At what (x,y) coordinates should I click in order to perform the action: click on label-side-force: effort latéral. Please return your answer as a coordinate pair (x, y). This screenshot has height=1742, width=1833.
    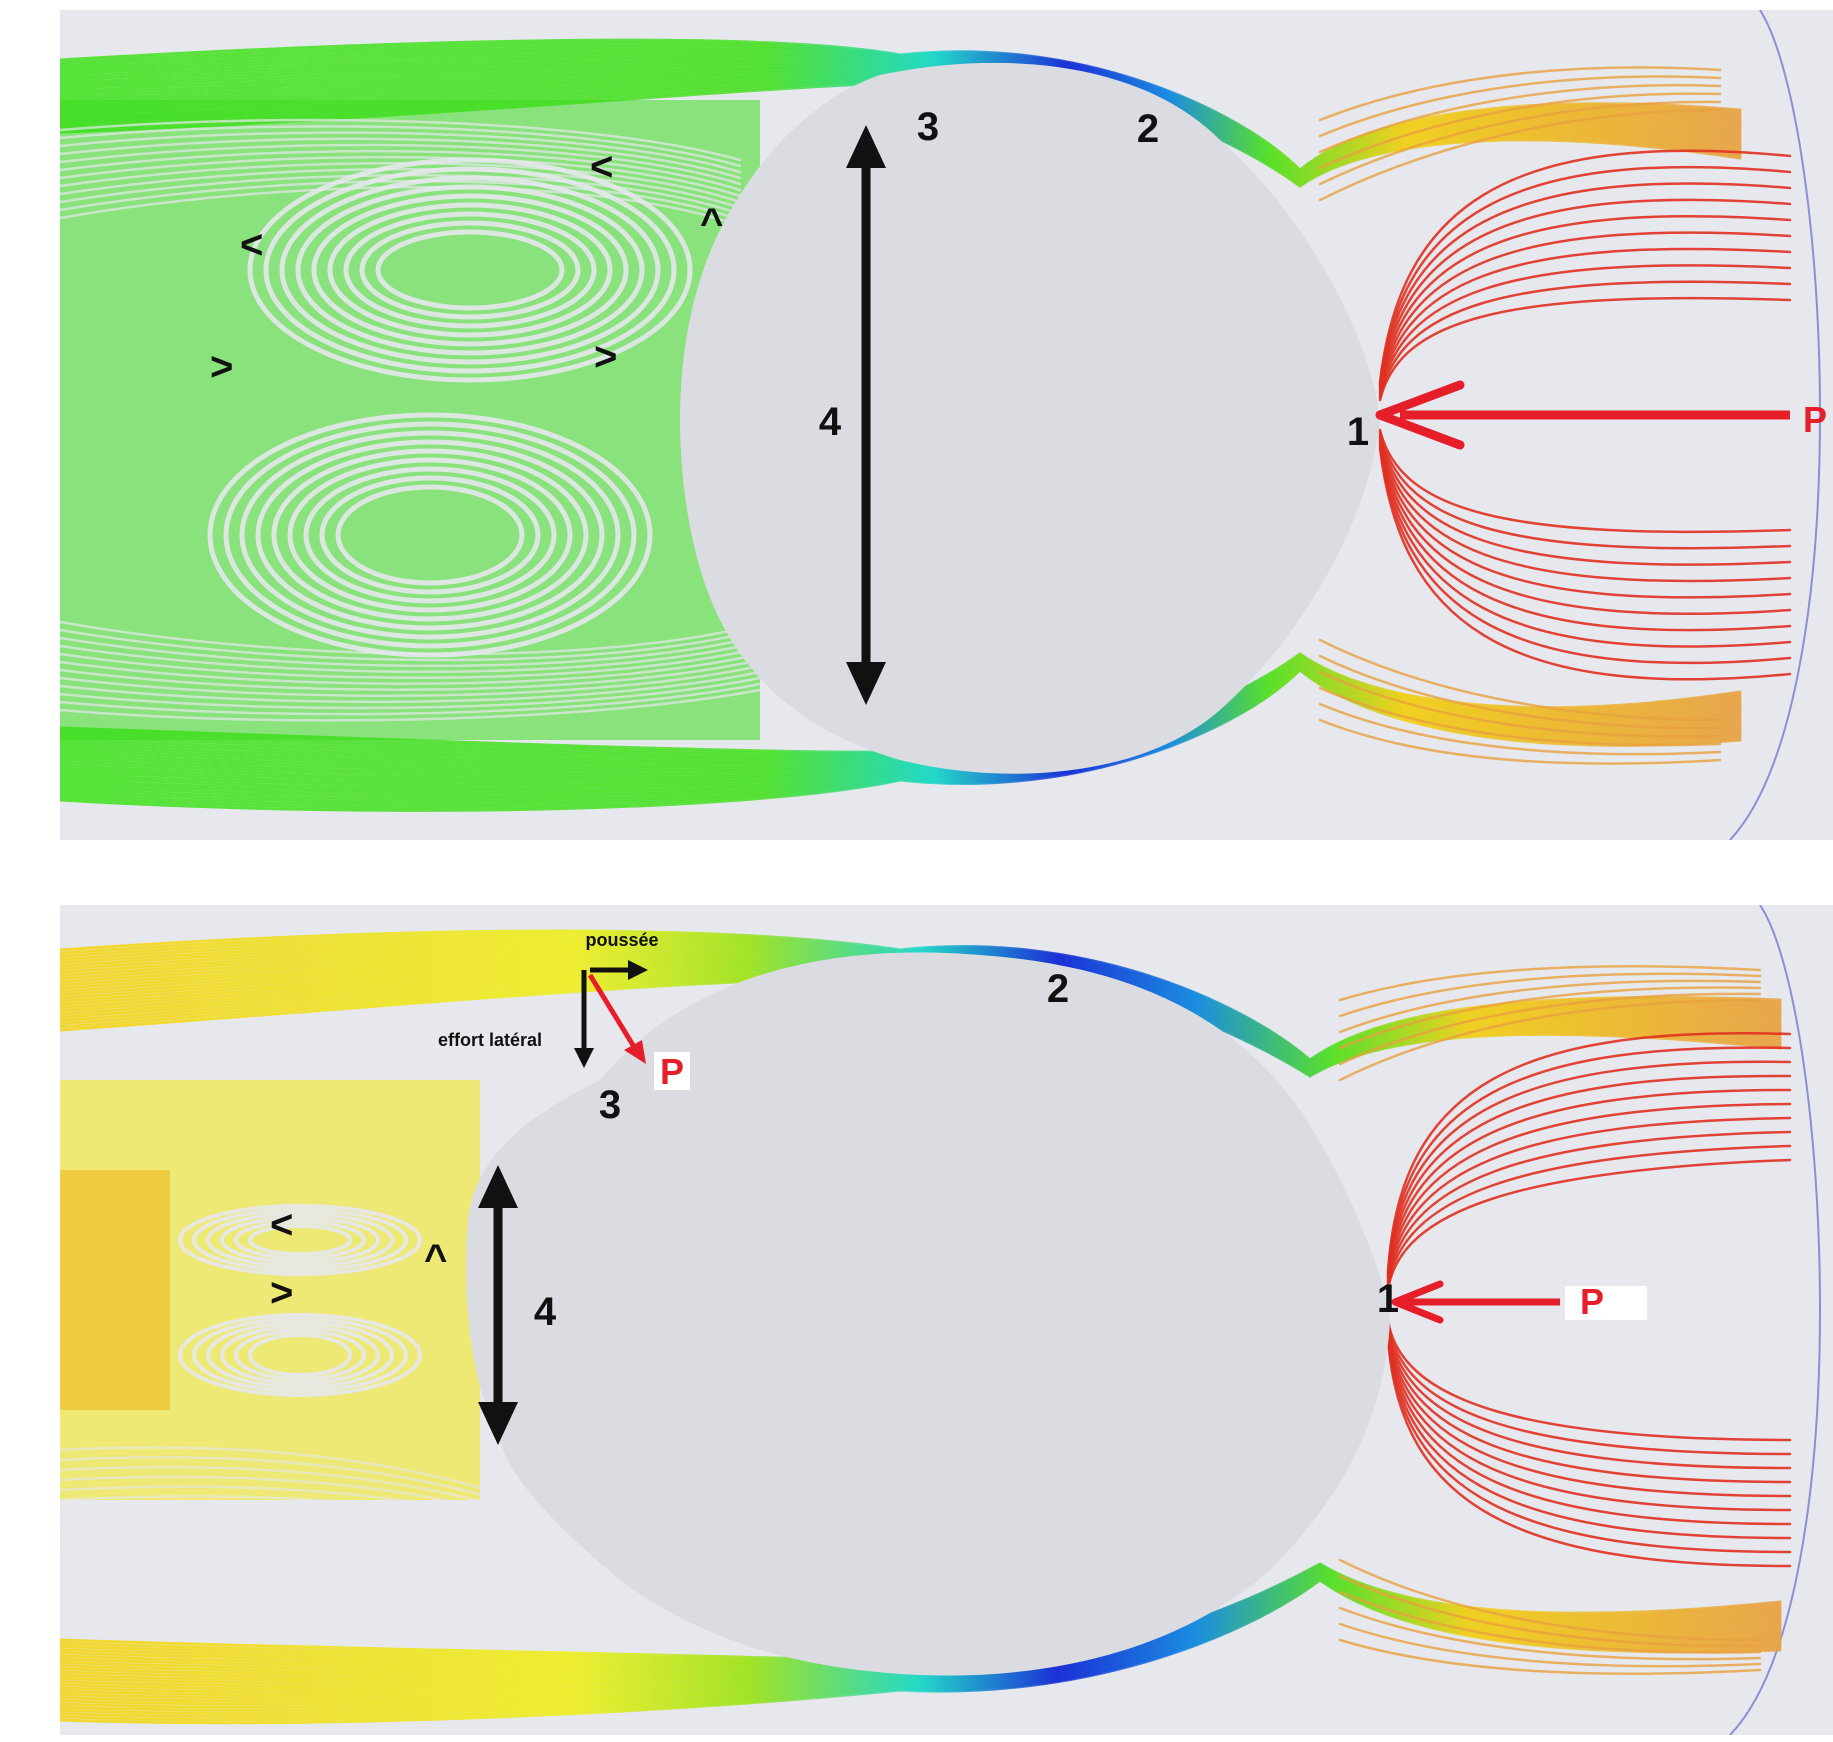
    Looking at the image, I should click on (490, 1040).